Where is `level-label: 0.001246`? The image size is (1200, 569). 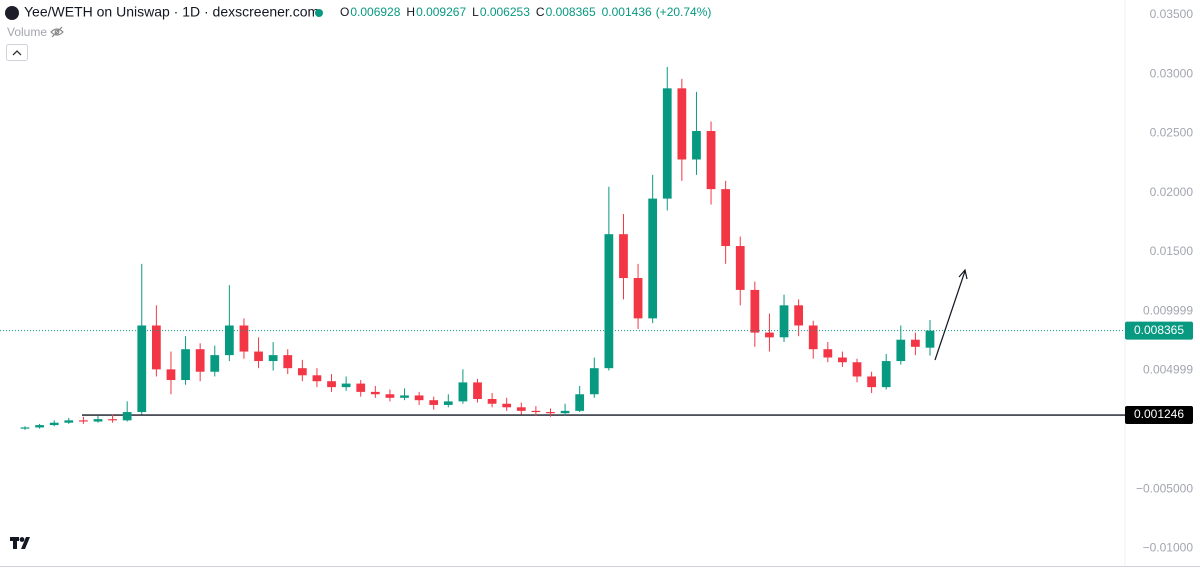
level-label: 0.001246 is located at coordinates (1159, 414).